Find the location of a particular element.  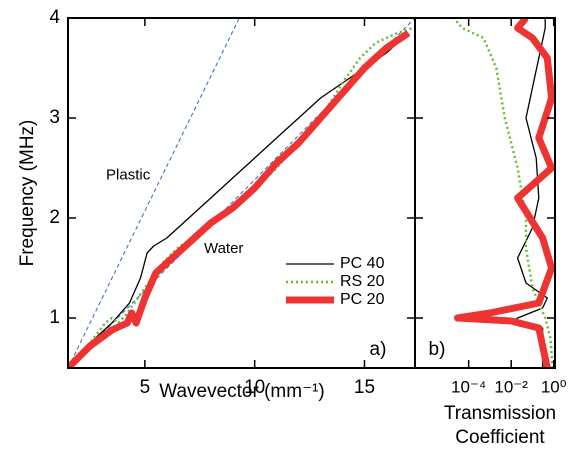

y-tick-label: 3 is located at coordinates (54, 117).